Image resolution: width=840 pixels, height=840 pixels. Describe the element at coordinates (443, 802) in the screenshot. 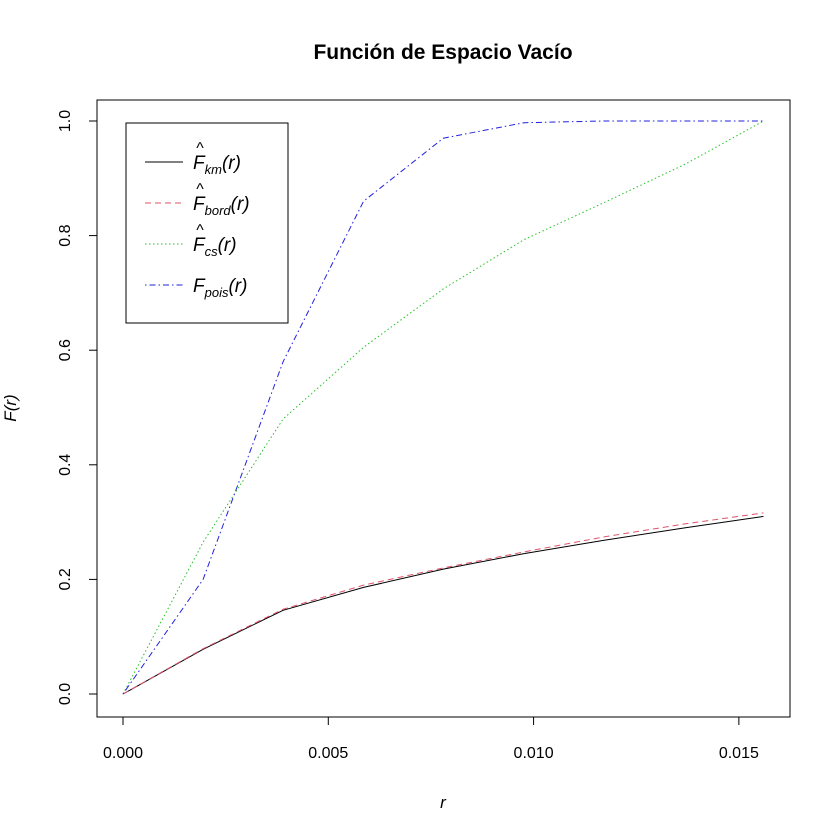

I see `x-axis-label: r` at that location.